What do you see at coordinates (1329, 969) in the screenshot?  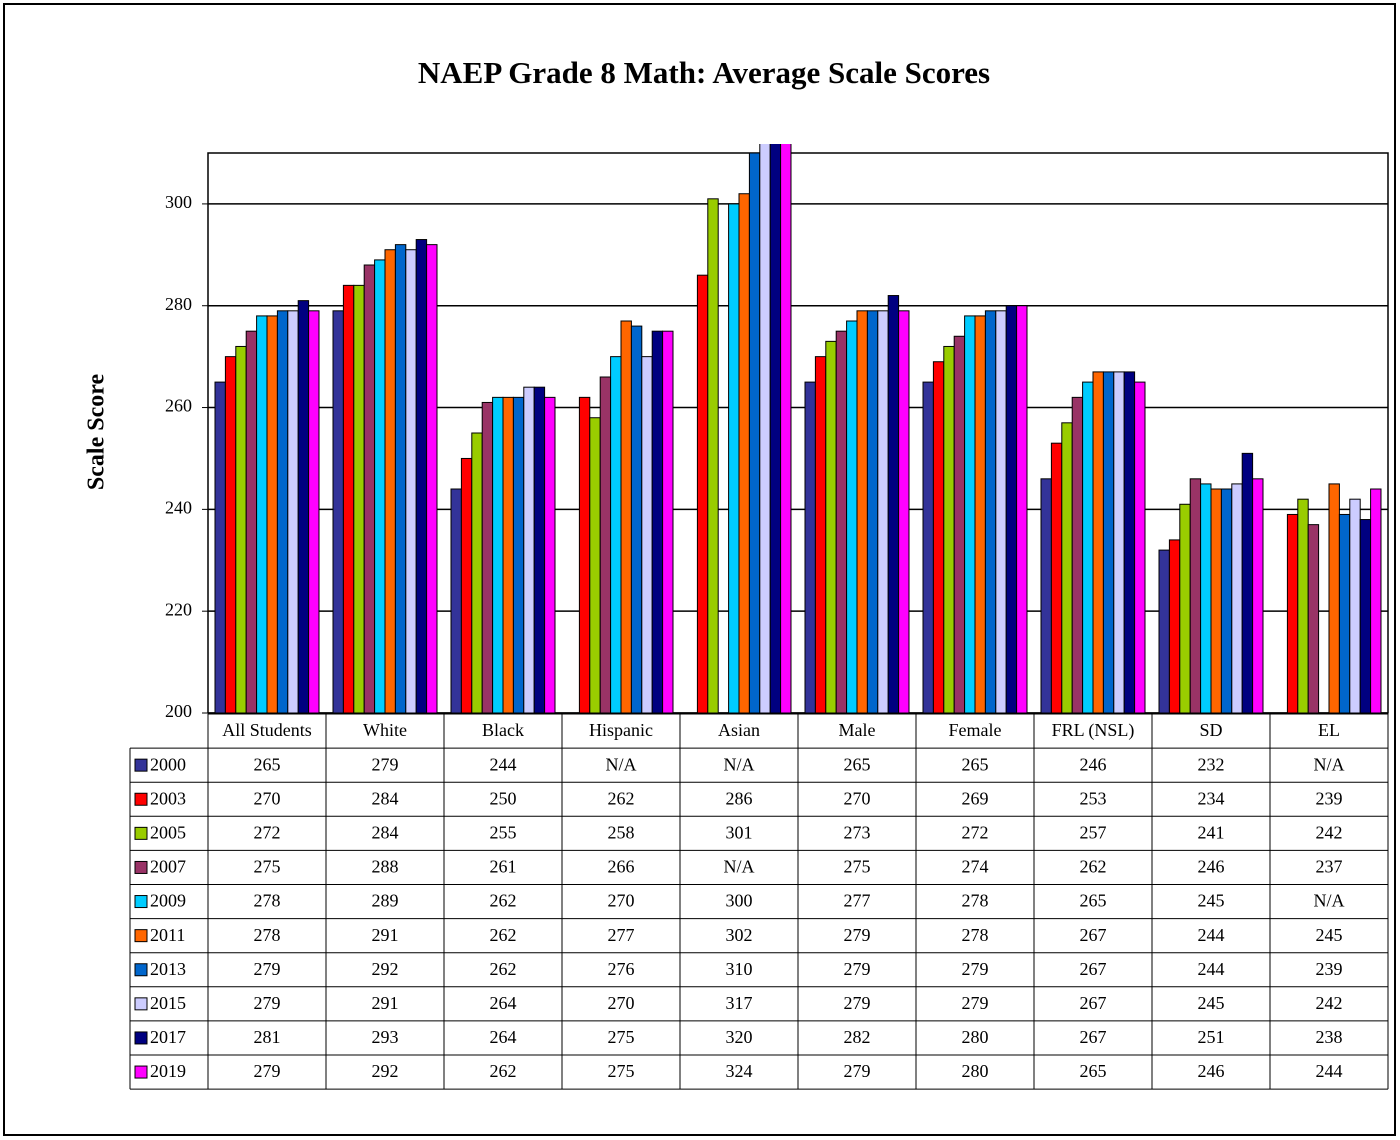 I see `table-cell: 239` at bounding box center [1329, 969].